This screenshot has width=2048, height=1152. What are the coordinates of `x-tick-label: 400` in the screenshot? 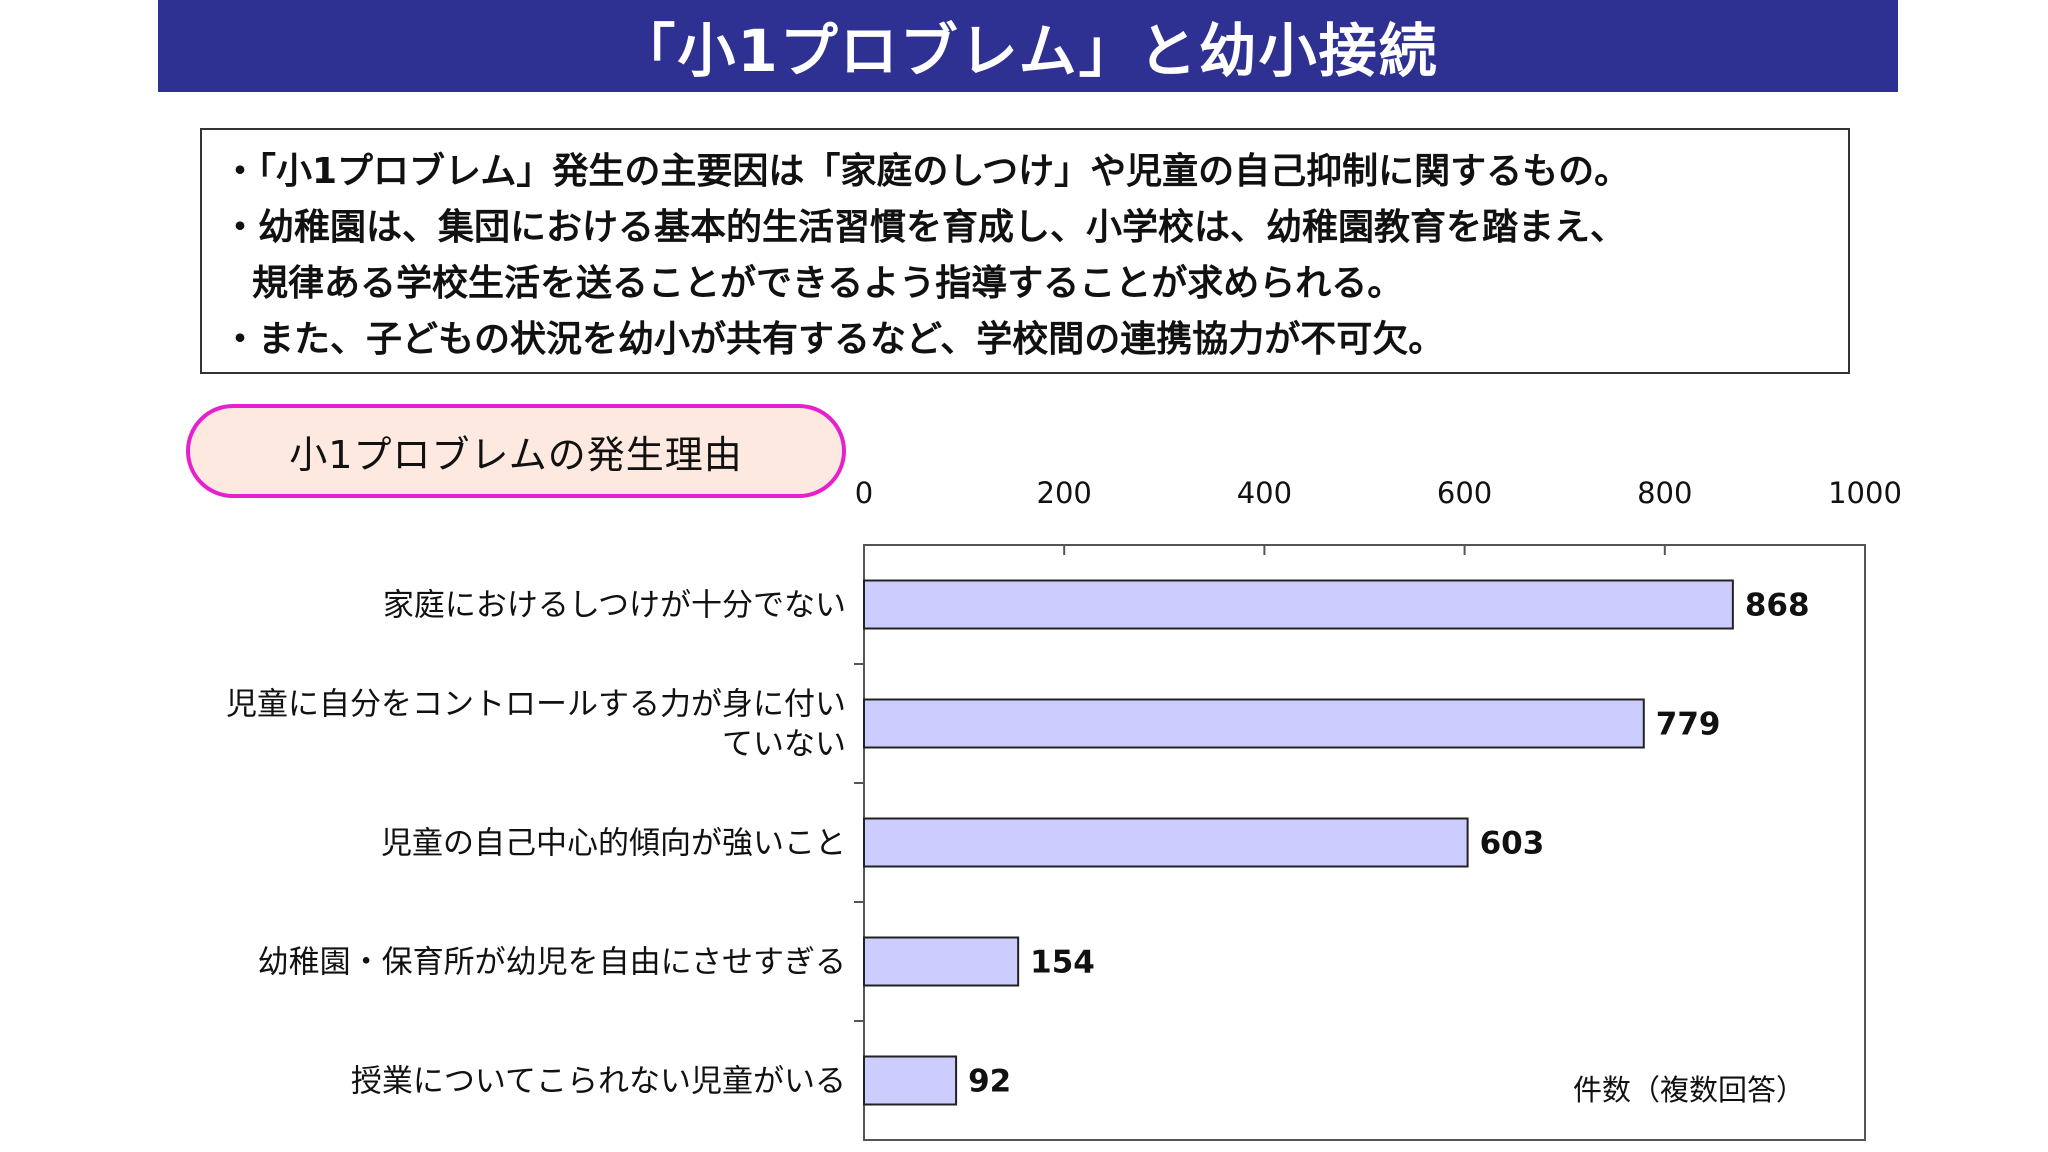 It's located at (1264, 493).